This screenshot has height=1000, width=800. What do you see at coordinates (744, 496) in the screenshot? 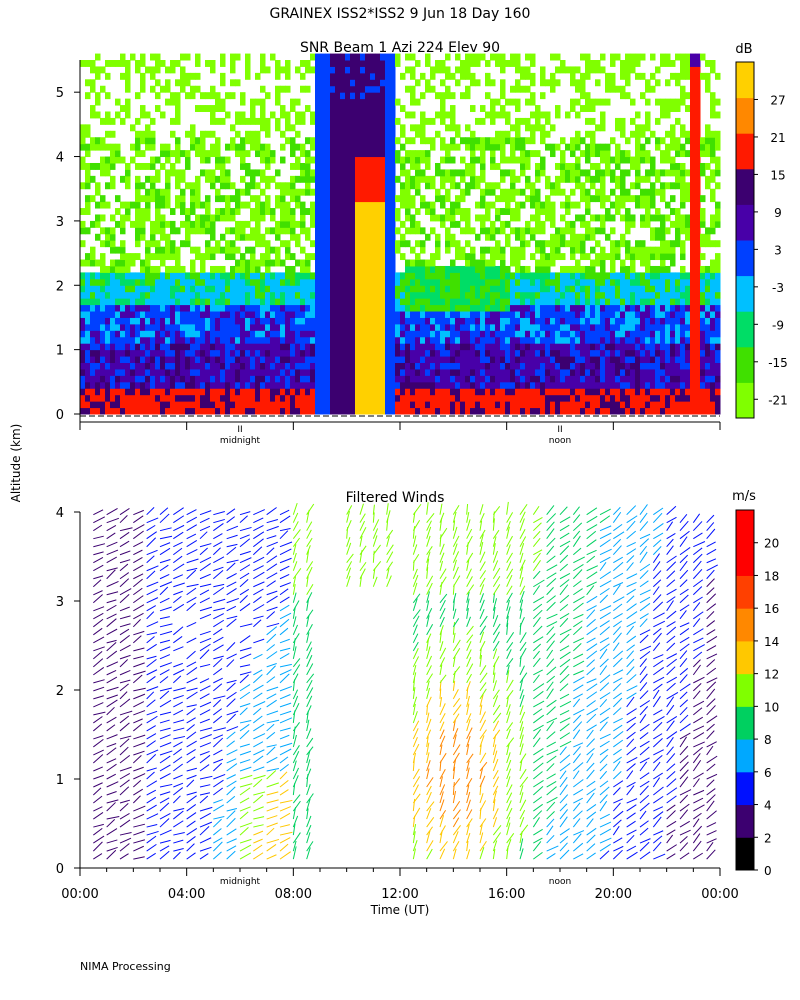
I see `wind-colorbar-unit: m/s` at bounding box center [744, 496].